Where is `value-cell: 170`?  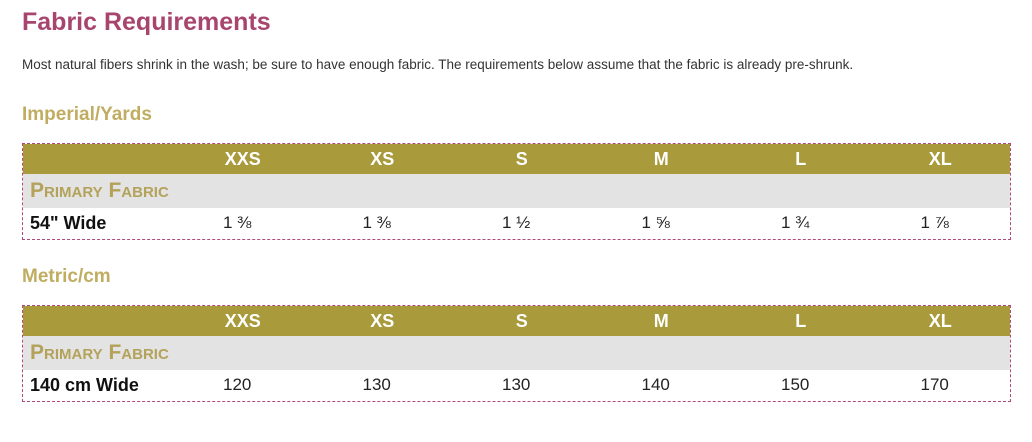
value-cell: 170 is located at coordinates (934, 384).